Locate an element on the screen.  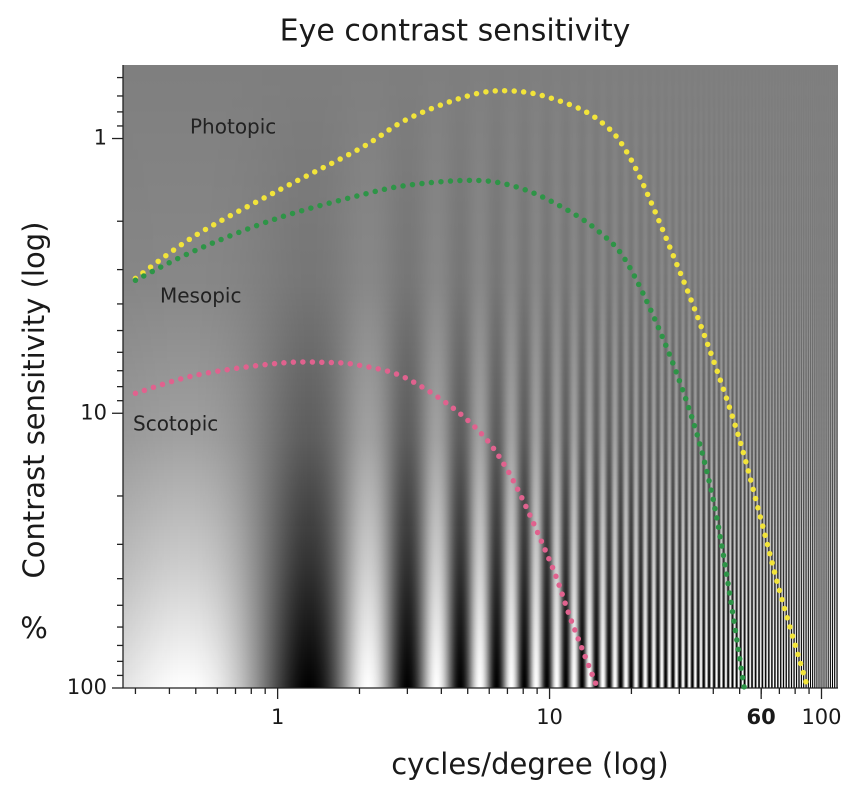
series-label: Scotopic is located at coordinates (175, 424).